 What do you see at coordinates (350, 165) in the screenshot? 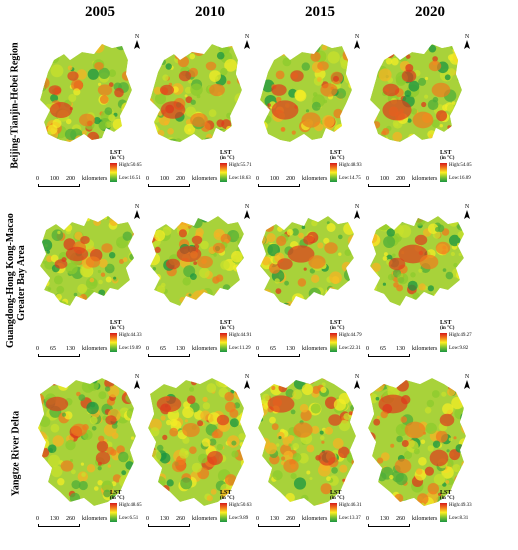
I see `legend-high: High:48.93` at bounding box center [350, 165].